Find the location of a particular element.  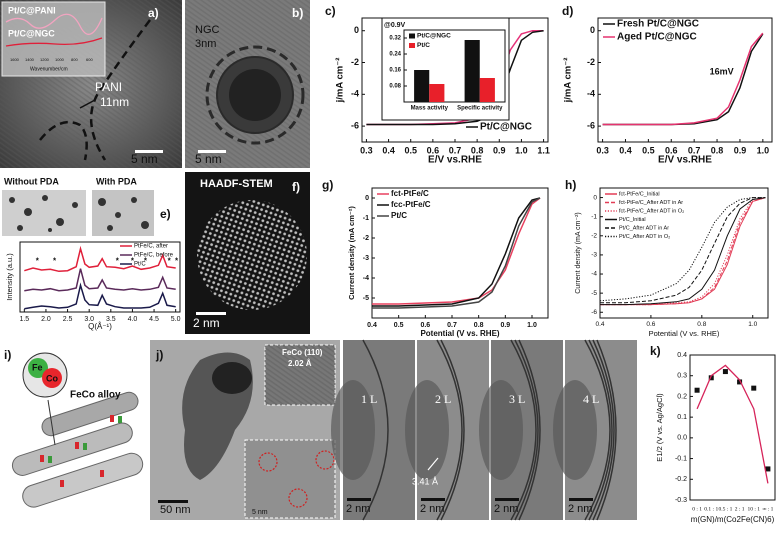

lattice-label: FeCo (110) is located at coordinates (302, 352).